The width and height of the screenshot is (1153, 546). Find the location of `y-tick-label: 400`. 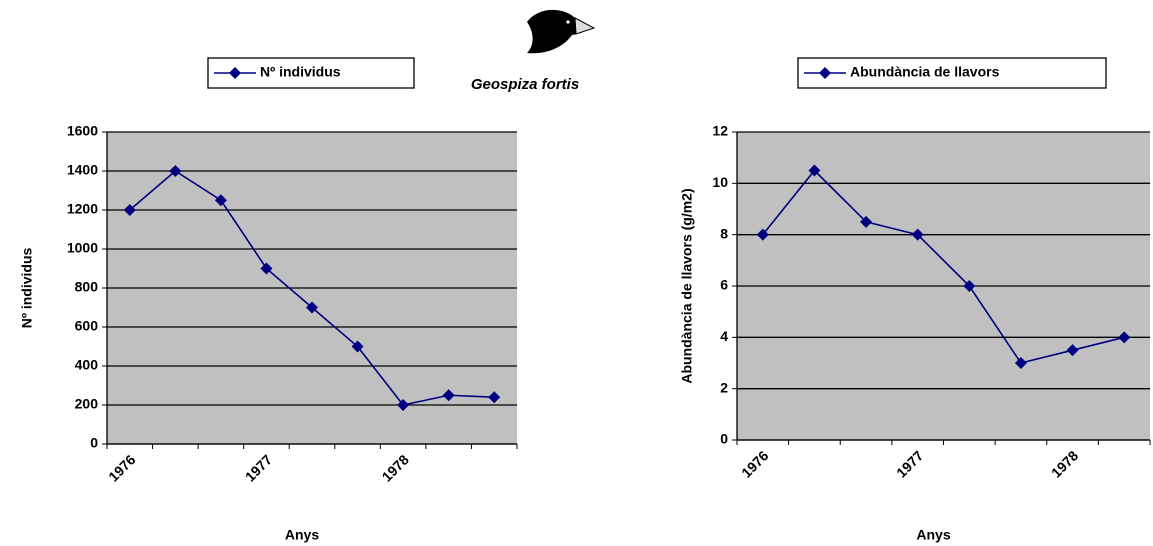

y-tick-label: 400 is located at coordinates (87, 365).